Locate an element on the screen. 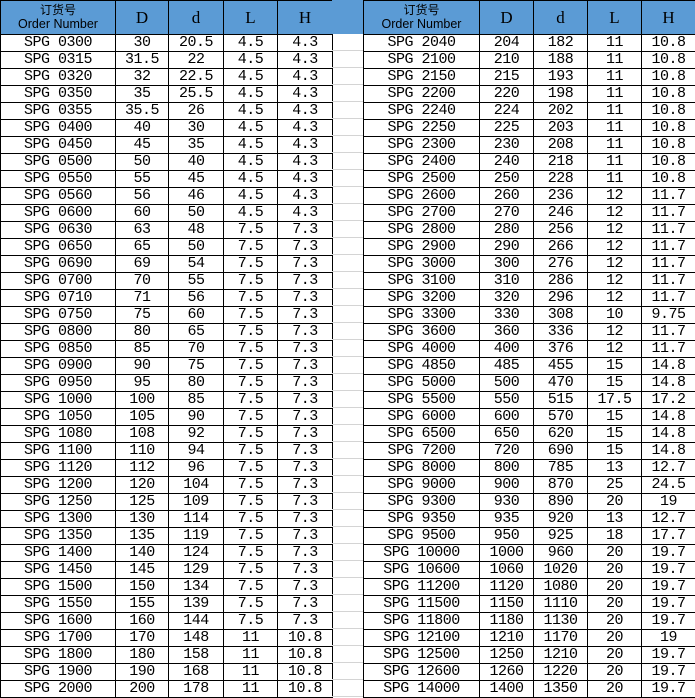  order-number-cell: SPG 2300 is located at coordinates (421, 145).